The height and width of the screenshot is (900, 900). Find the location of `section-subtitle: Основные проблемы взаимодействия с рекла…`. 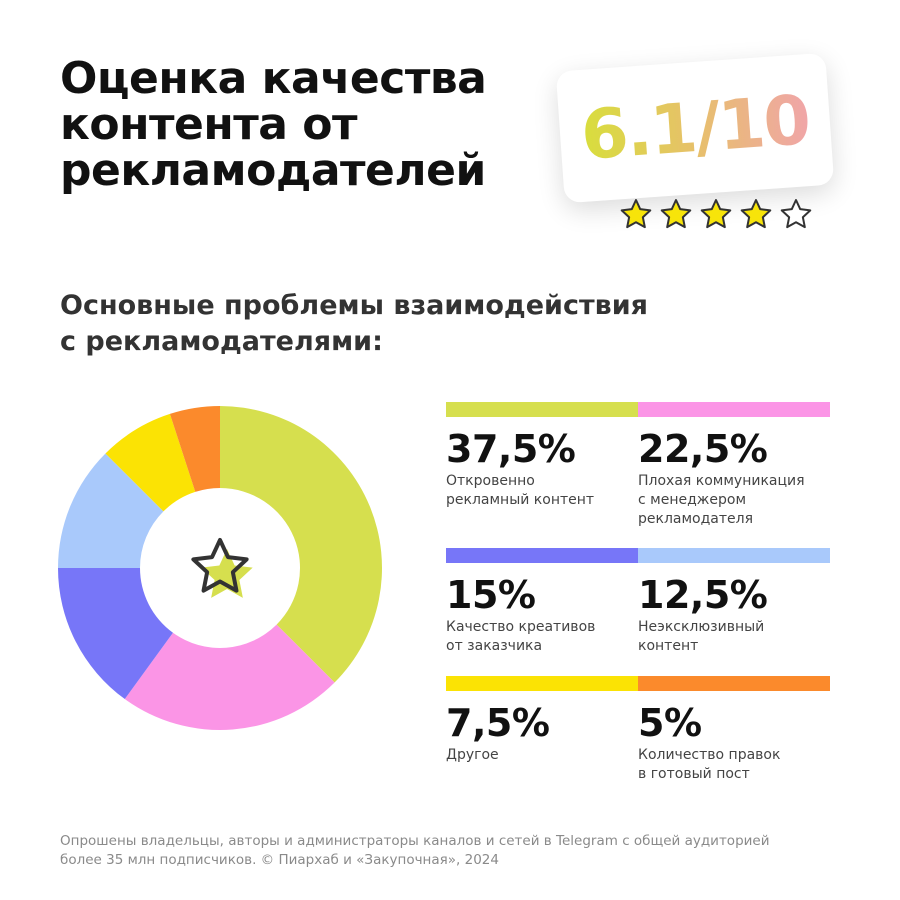

section-subtitle: Основные проблемы взаимодействия с рекла… is located at coordinates (380, 324).